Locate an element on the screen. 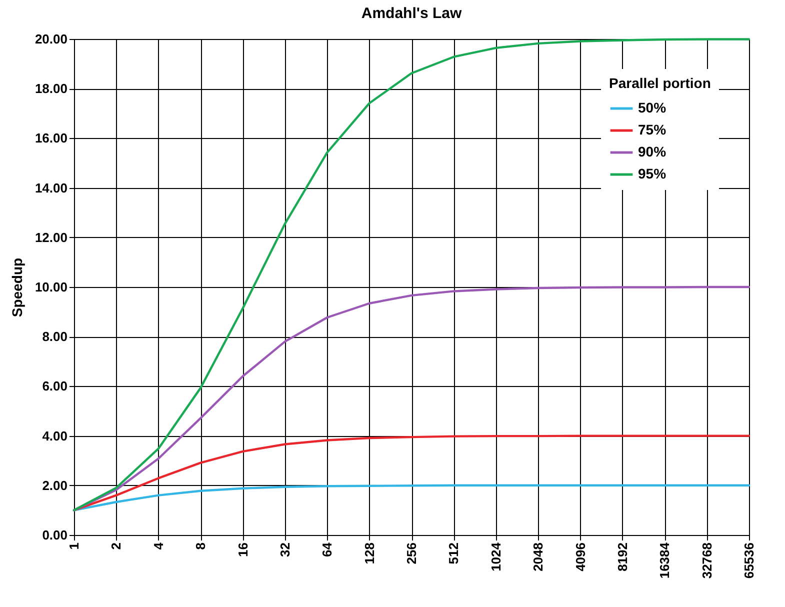 Image resolution: width=785 pixels, height=607 pixels. y-tick-label: 4.00 is located at coordinates (55, 436).